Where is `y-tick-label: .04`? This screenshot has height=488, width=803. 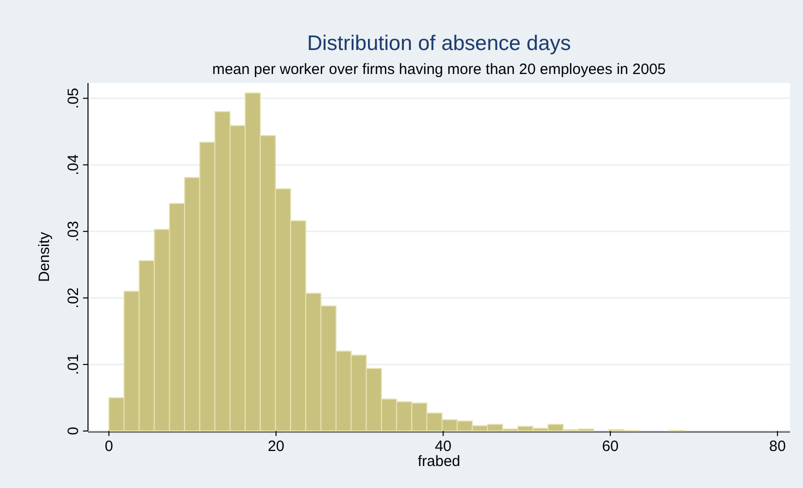 y-tick-label: .04 is located at coordinates (73, 165).